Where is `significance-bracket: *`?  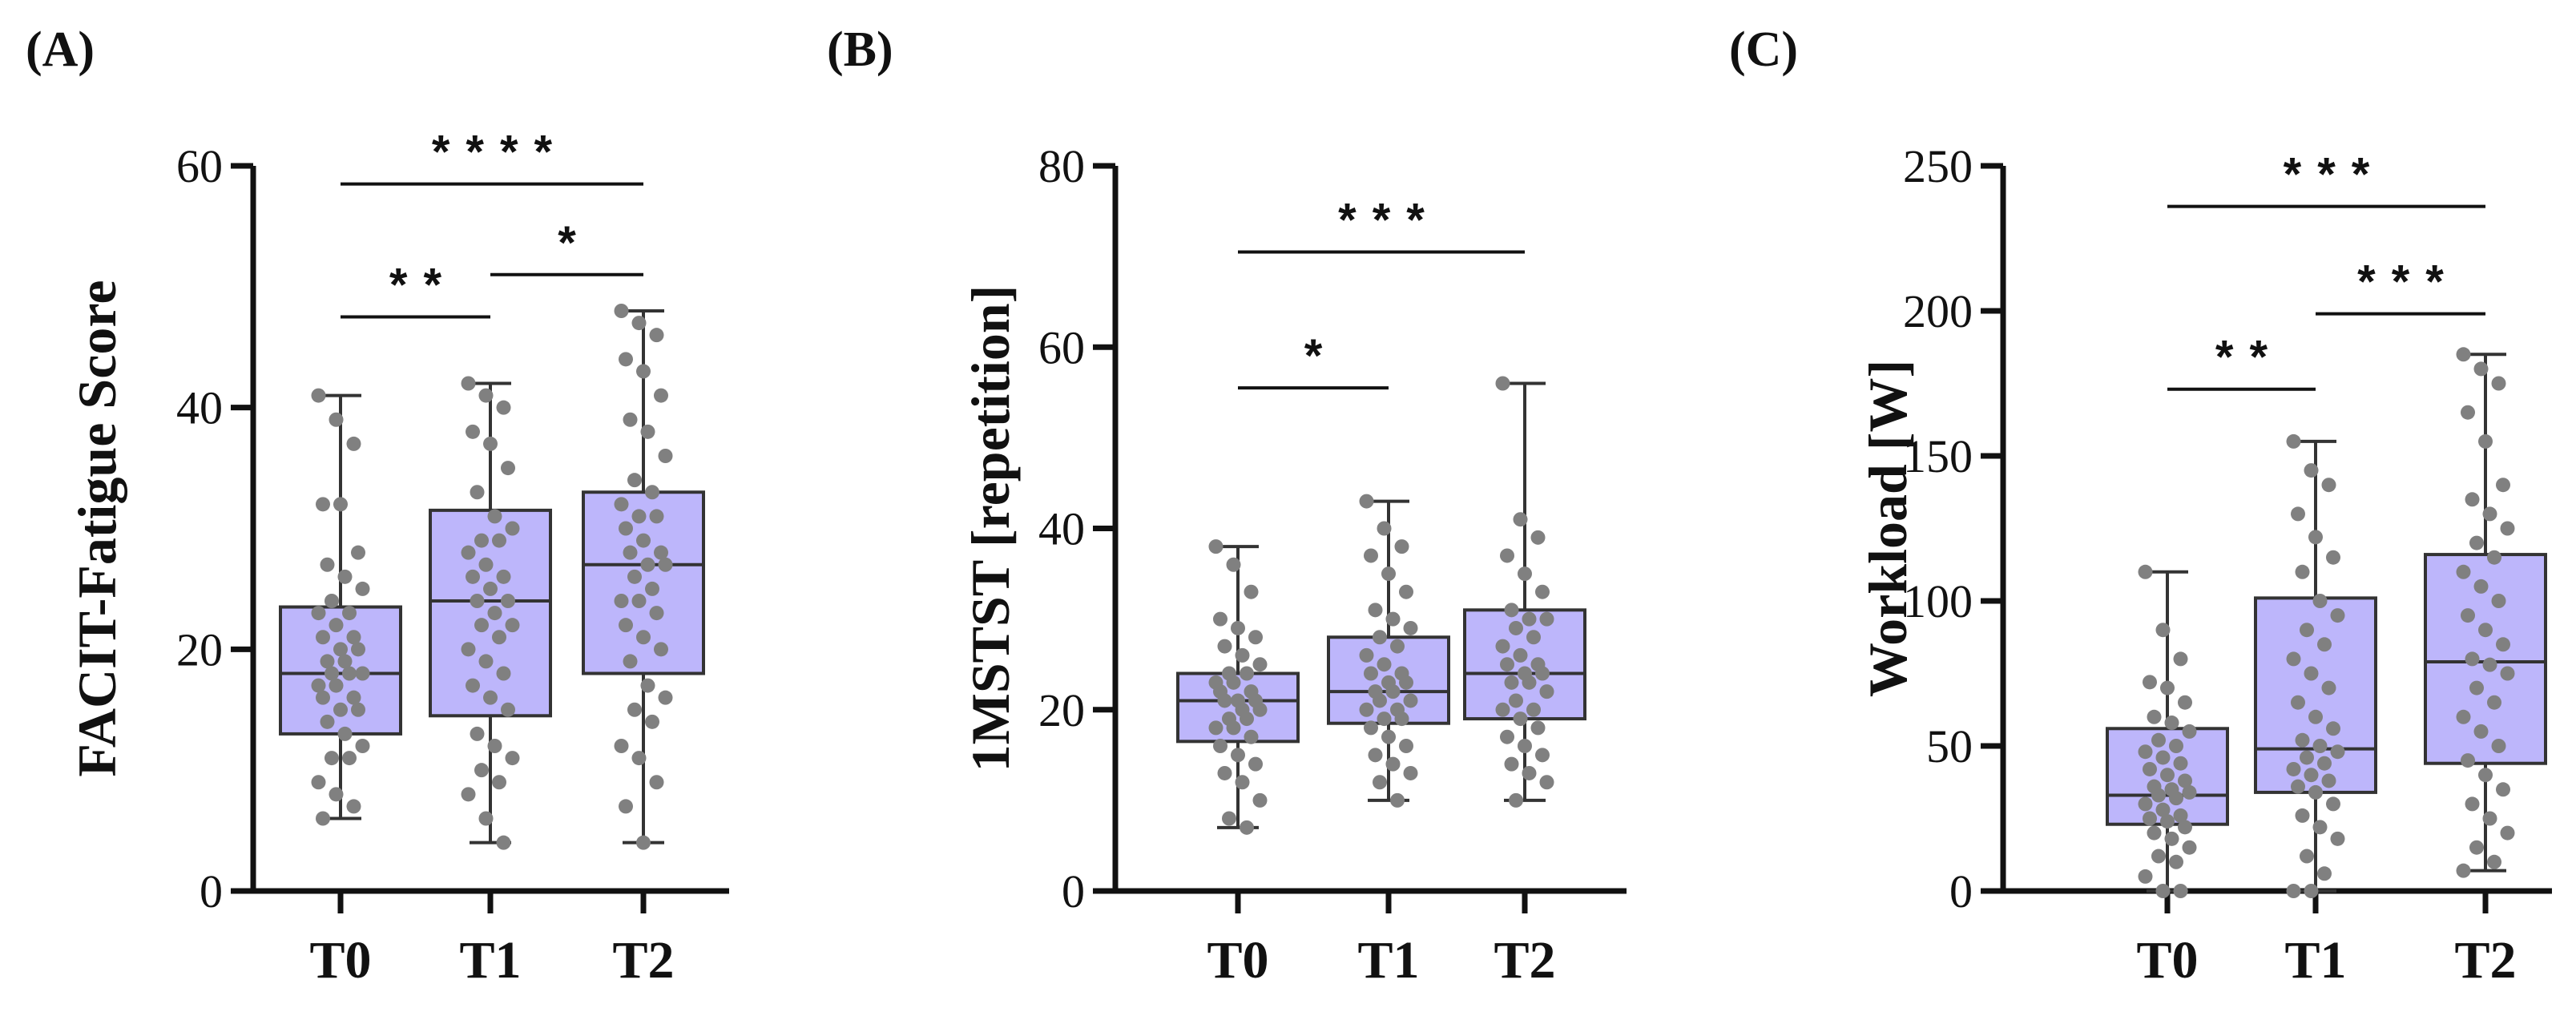
significance-bracket: * is located at coordinates (1313, 360).